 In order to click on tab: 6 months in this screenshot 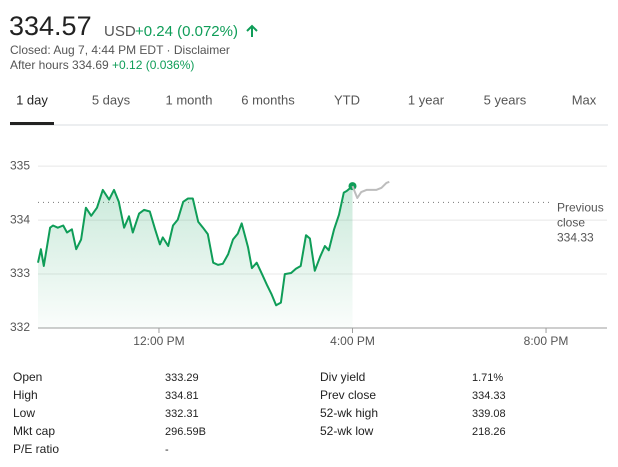, I will do `click(268, 99)`.